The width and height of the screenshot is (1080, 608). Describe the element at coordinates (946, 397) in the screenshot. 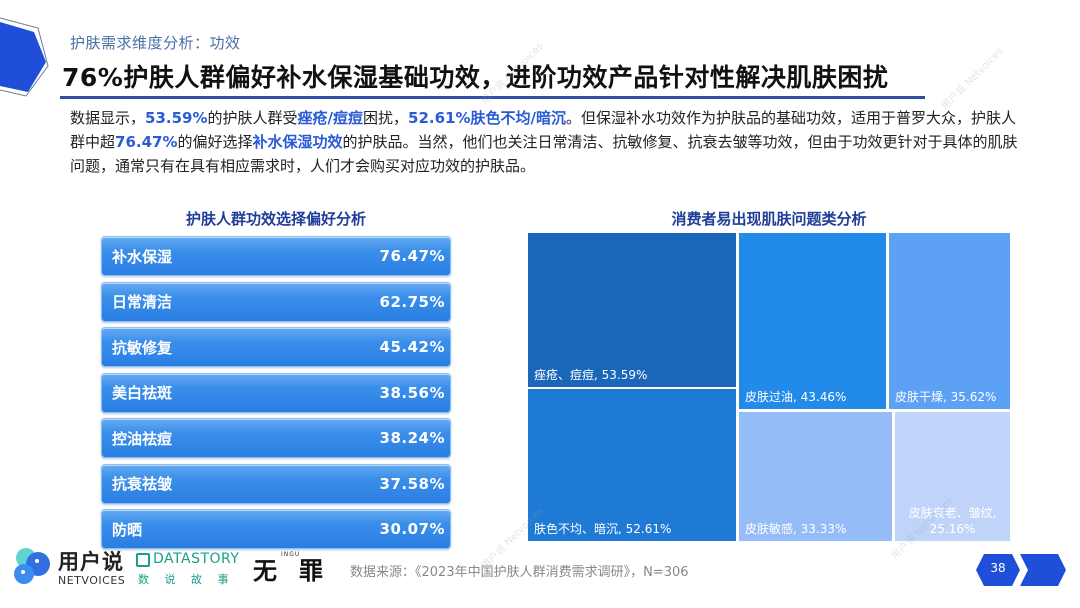

I see `cell-label: 皮肤干燥, 35.62%` at that location.